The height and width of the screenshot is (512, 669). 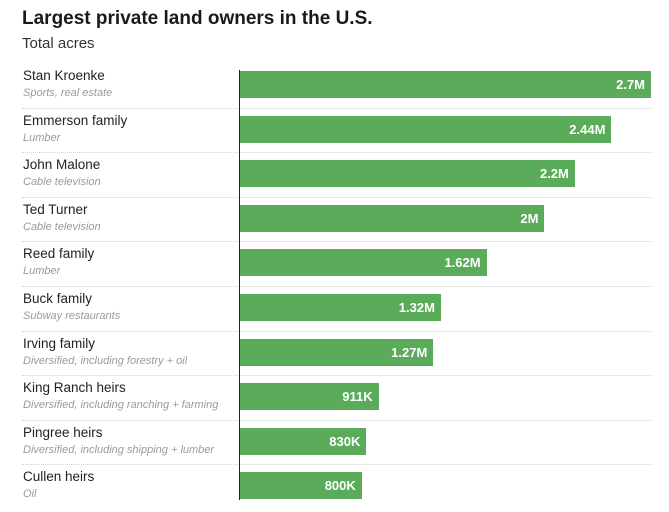 What do you see at coordinates (105, 360) in the screenshot?
I see `category-description: Diversified, including forestry + oil` at bounding box center [105, 360].